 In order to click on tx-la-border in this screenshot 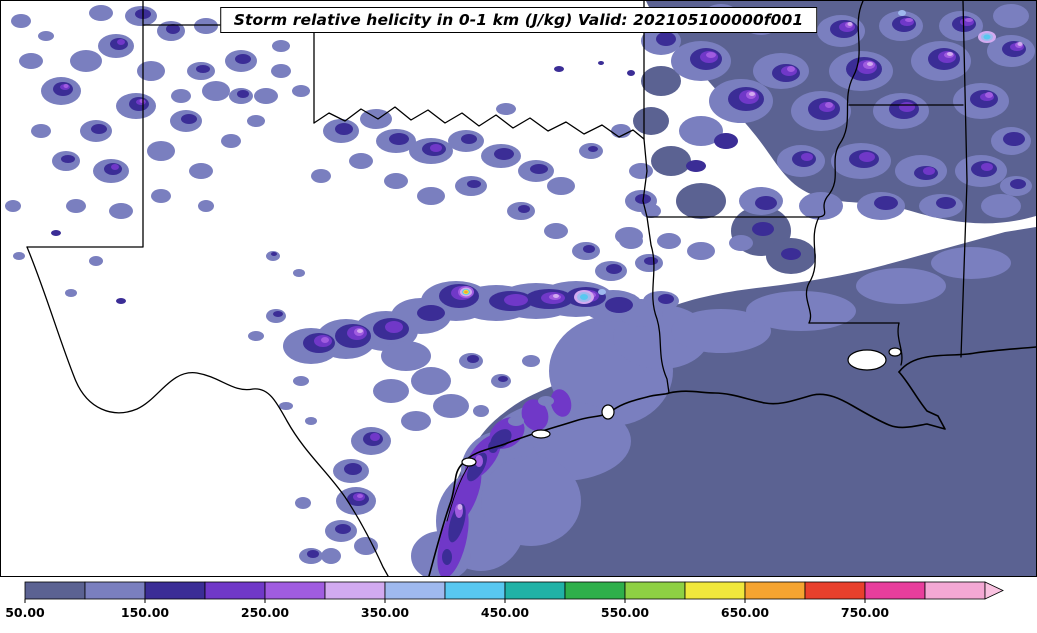, I will do `click(656, 266)`.